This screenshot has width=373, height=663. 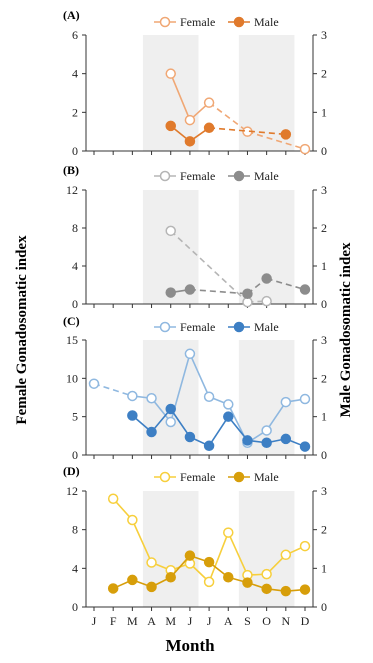 I want to click on left-y-tick-label: 10, so click(x=72, y=378).